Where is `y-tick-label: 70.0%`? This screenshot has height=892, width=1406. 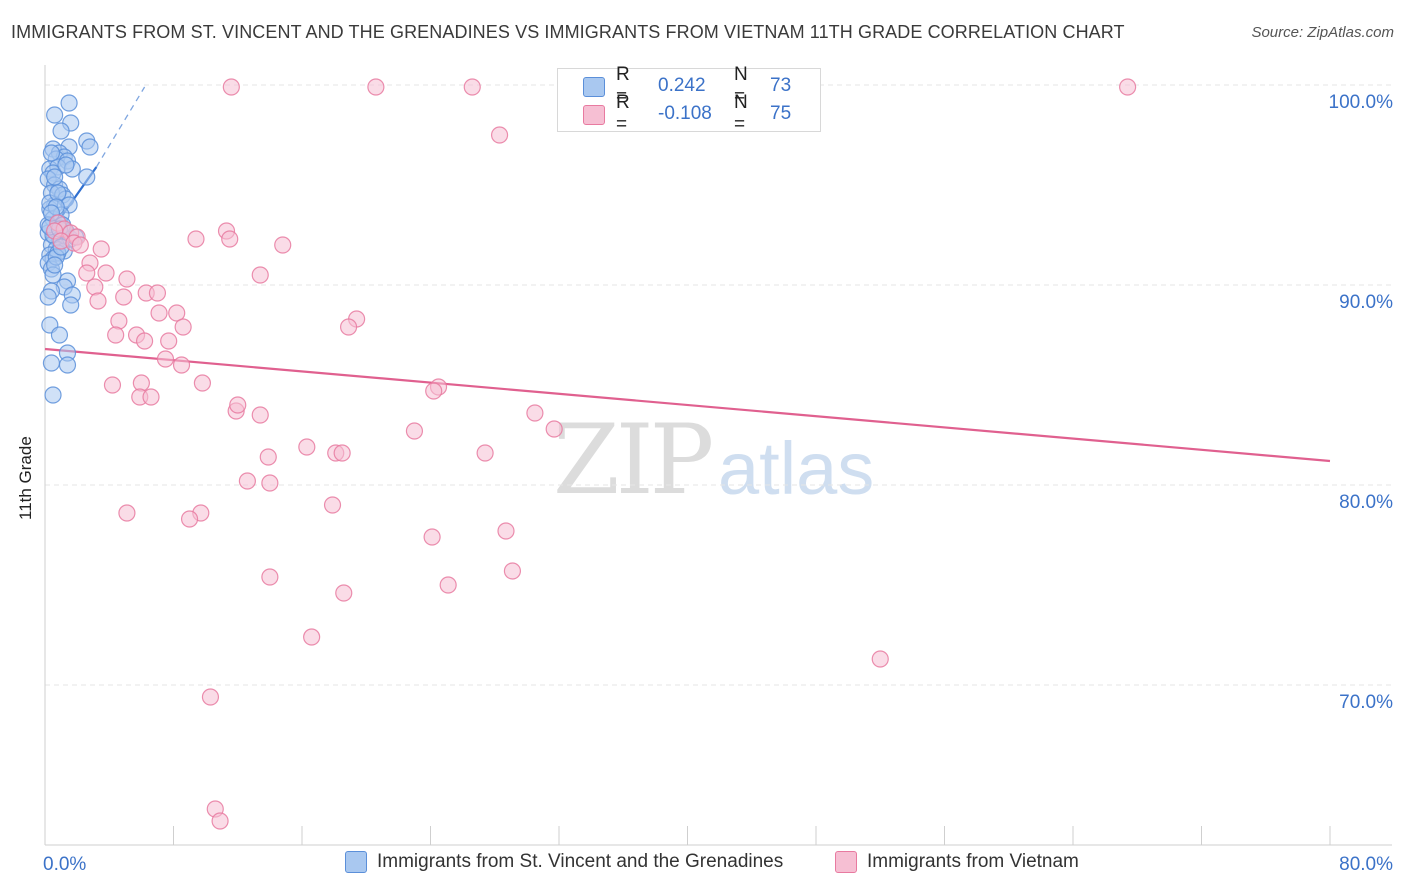
y-tick-label: 70.0% is located at coordinates (1366, 702).